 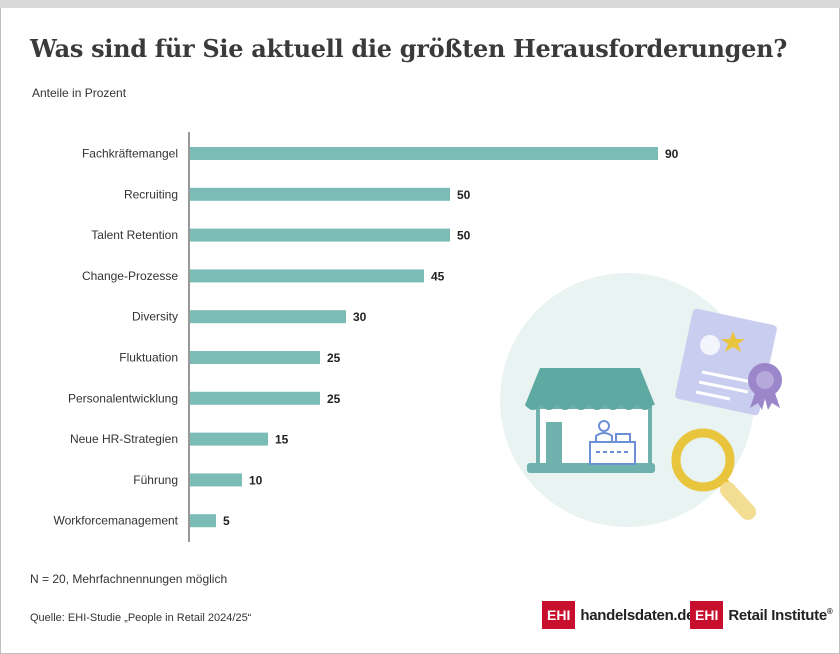 I want to click on category-label: Change-Prozesse, so click(x=130, y=276).